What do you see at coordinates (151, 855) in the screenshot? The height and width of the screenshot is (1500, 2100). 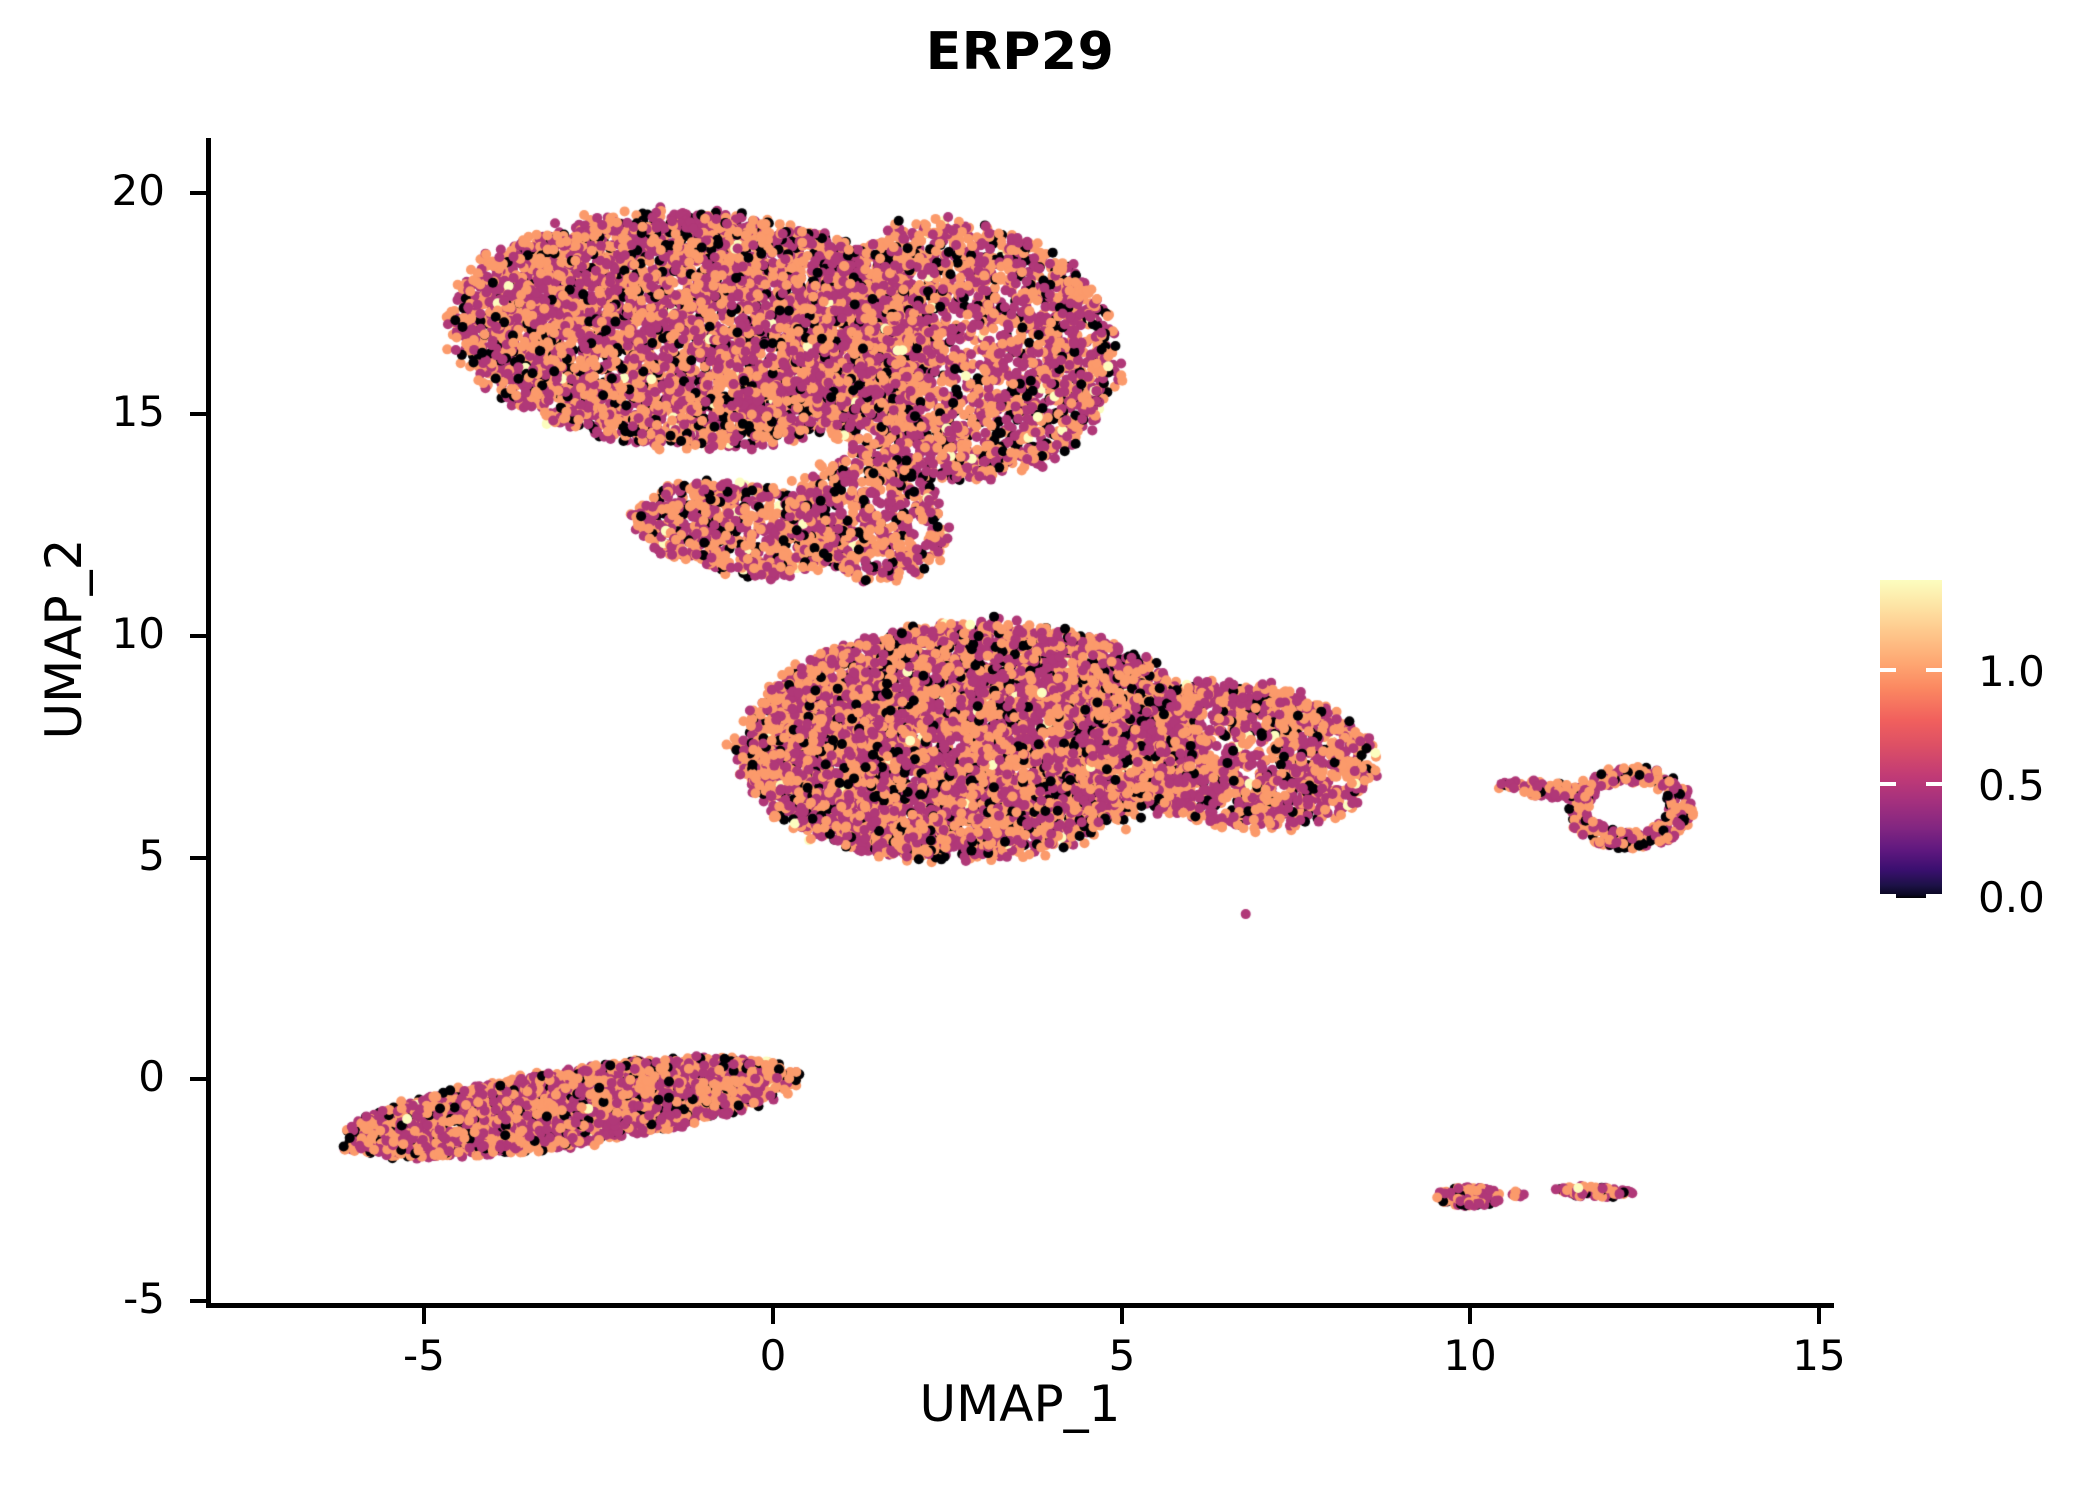 I see `y-ticklabel-5: 5` at bounding box center [151, 855].